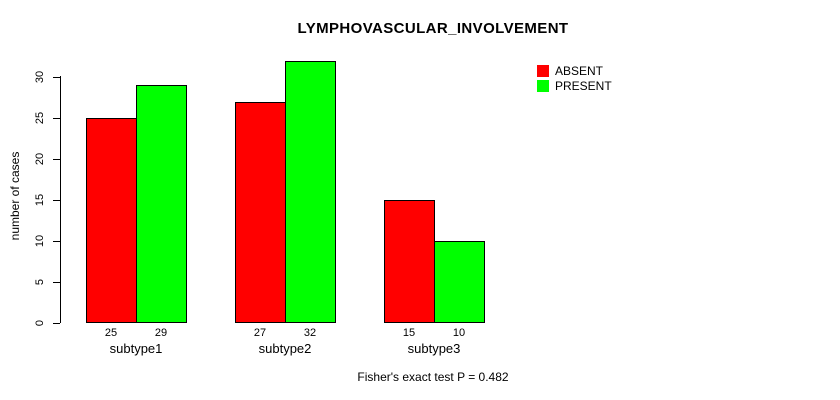  I want to click on footer-annotation: Fisher's exact test P = 0.482, so click(433, 377).